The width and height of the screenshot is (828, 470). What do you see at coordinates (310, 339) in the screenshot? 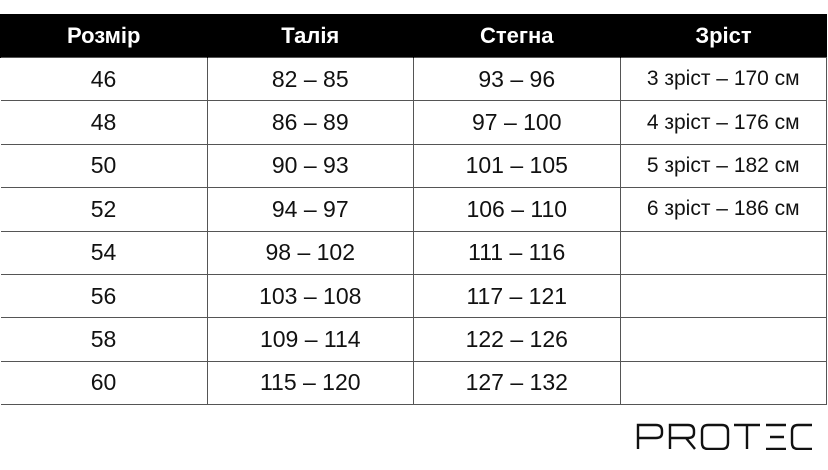
I see `cell-waist: 109 – 114` at bounding box center [310, 339].